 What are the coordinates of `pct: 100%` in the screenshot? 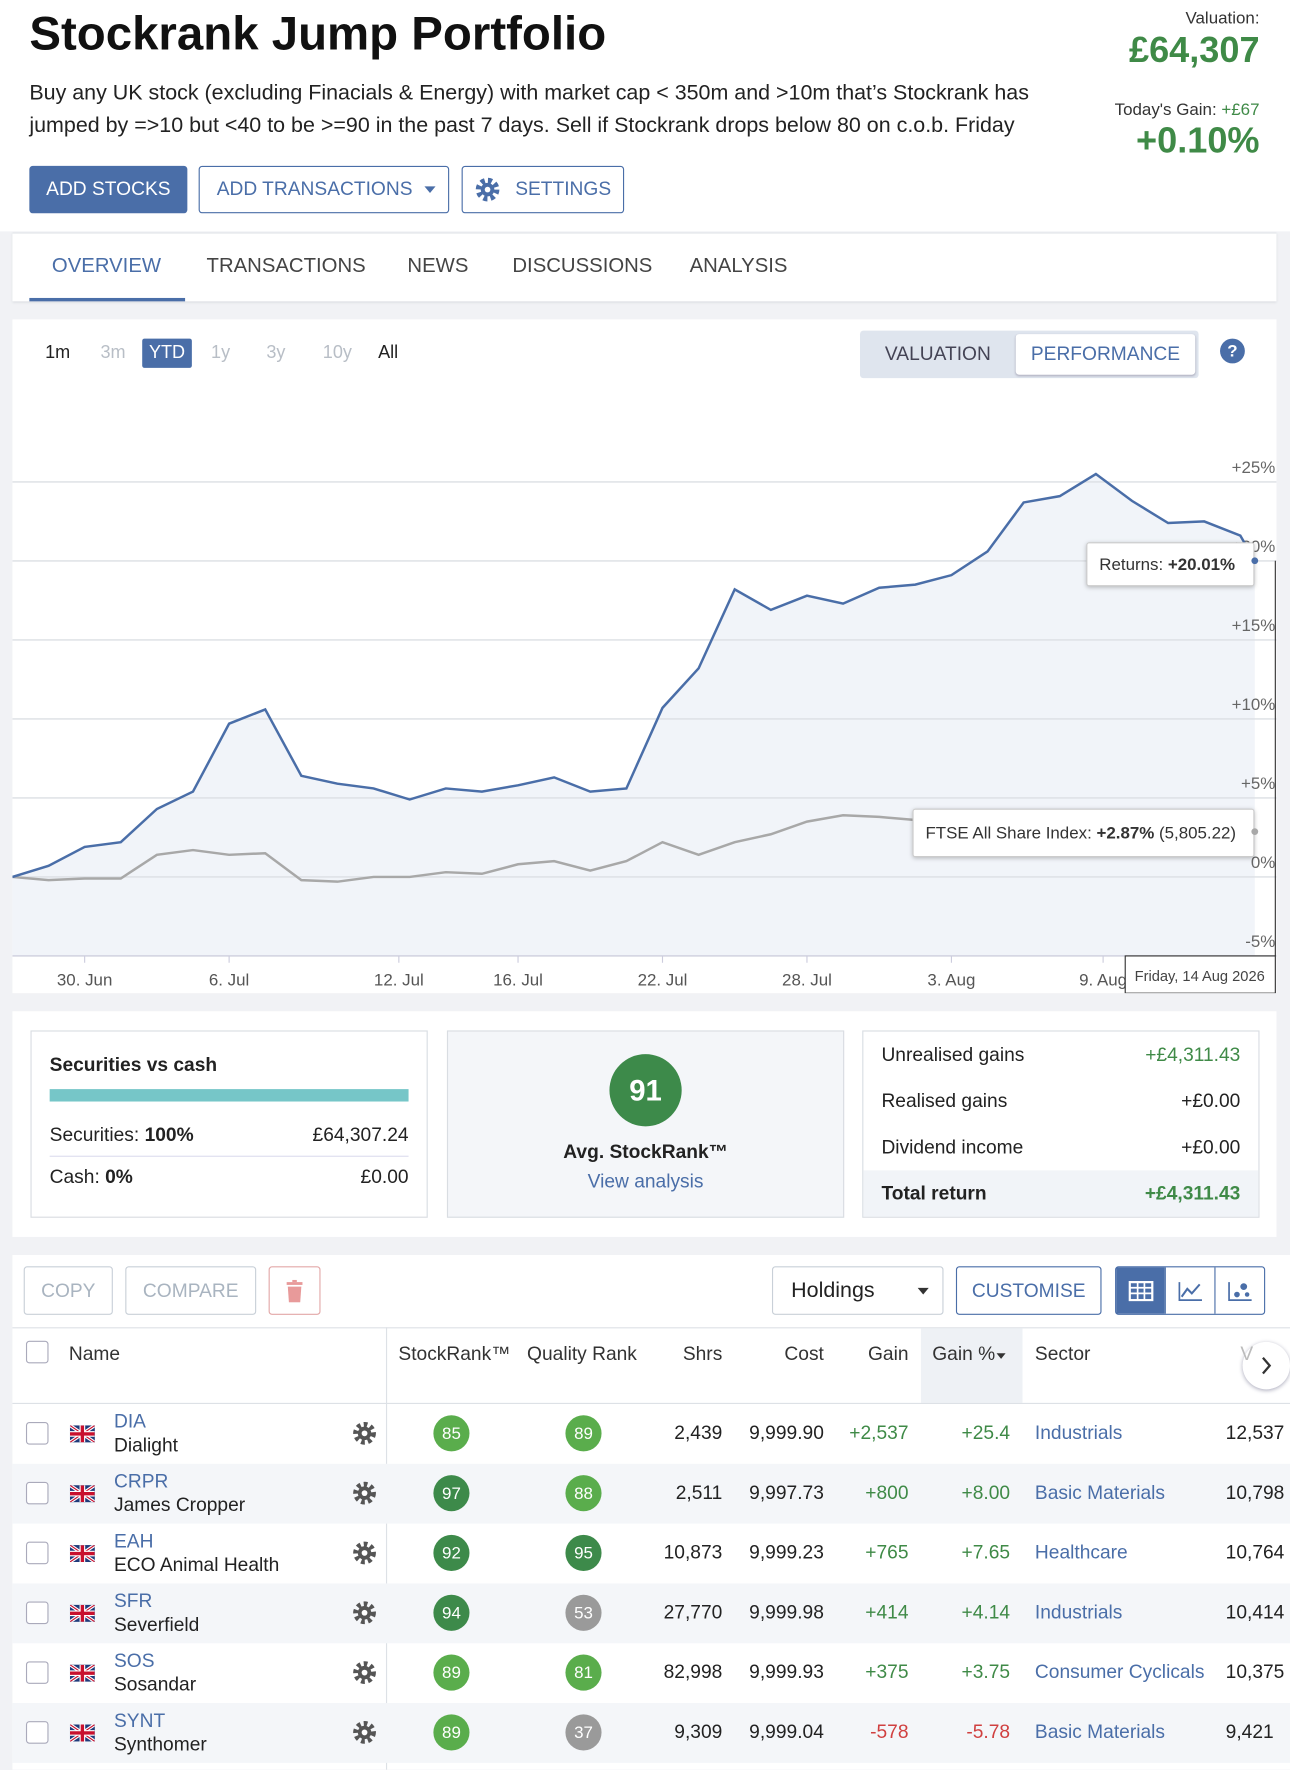 It's located at (169, 1135).